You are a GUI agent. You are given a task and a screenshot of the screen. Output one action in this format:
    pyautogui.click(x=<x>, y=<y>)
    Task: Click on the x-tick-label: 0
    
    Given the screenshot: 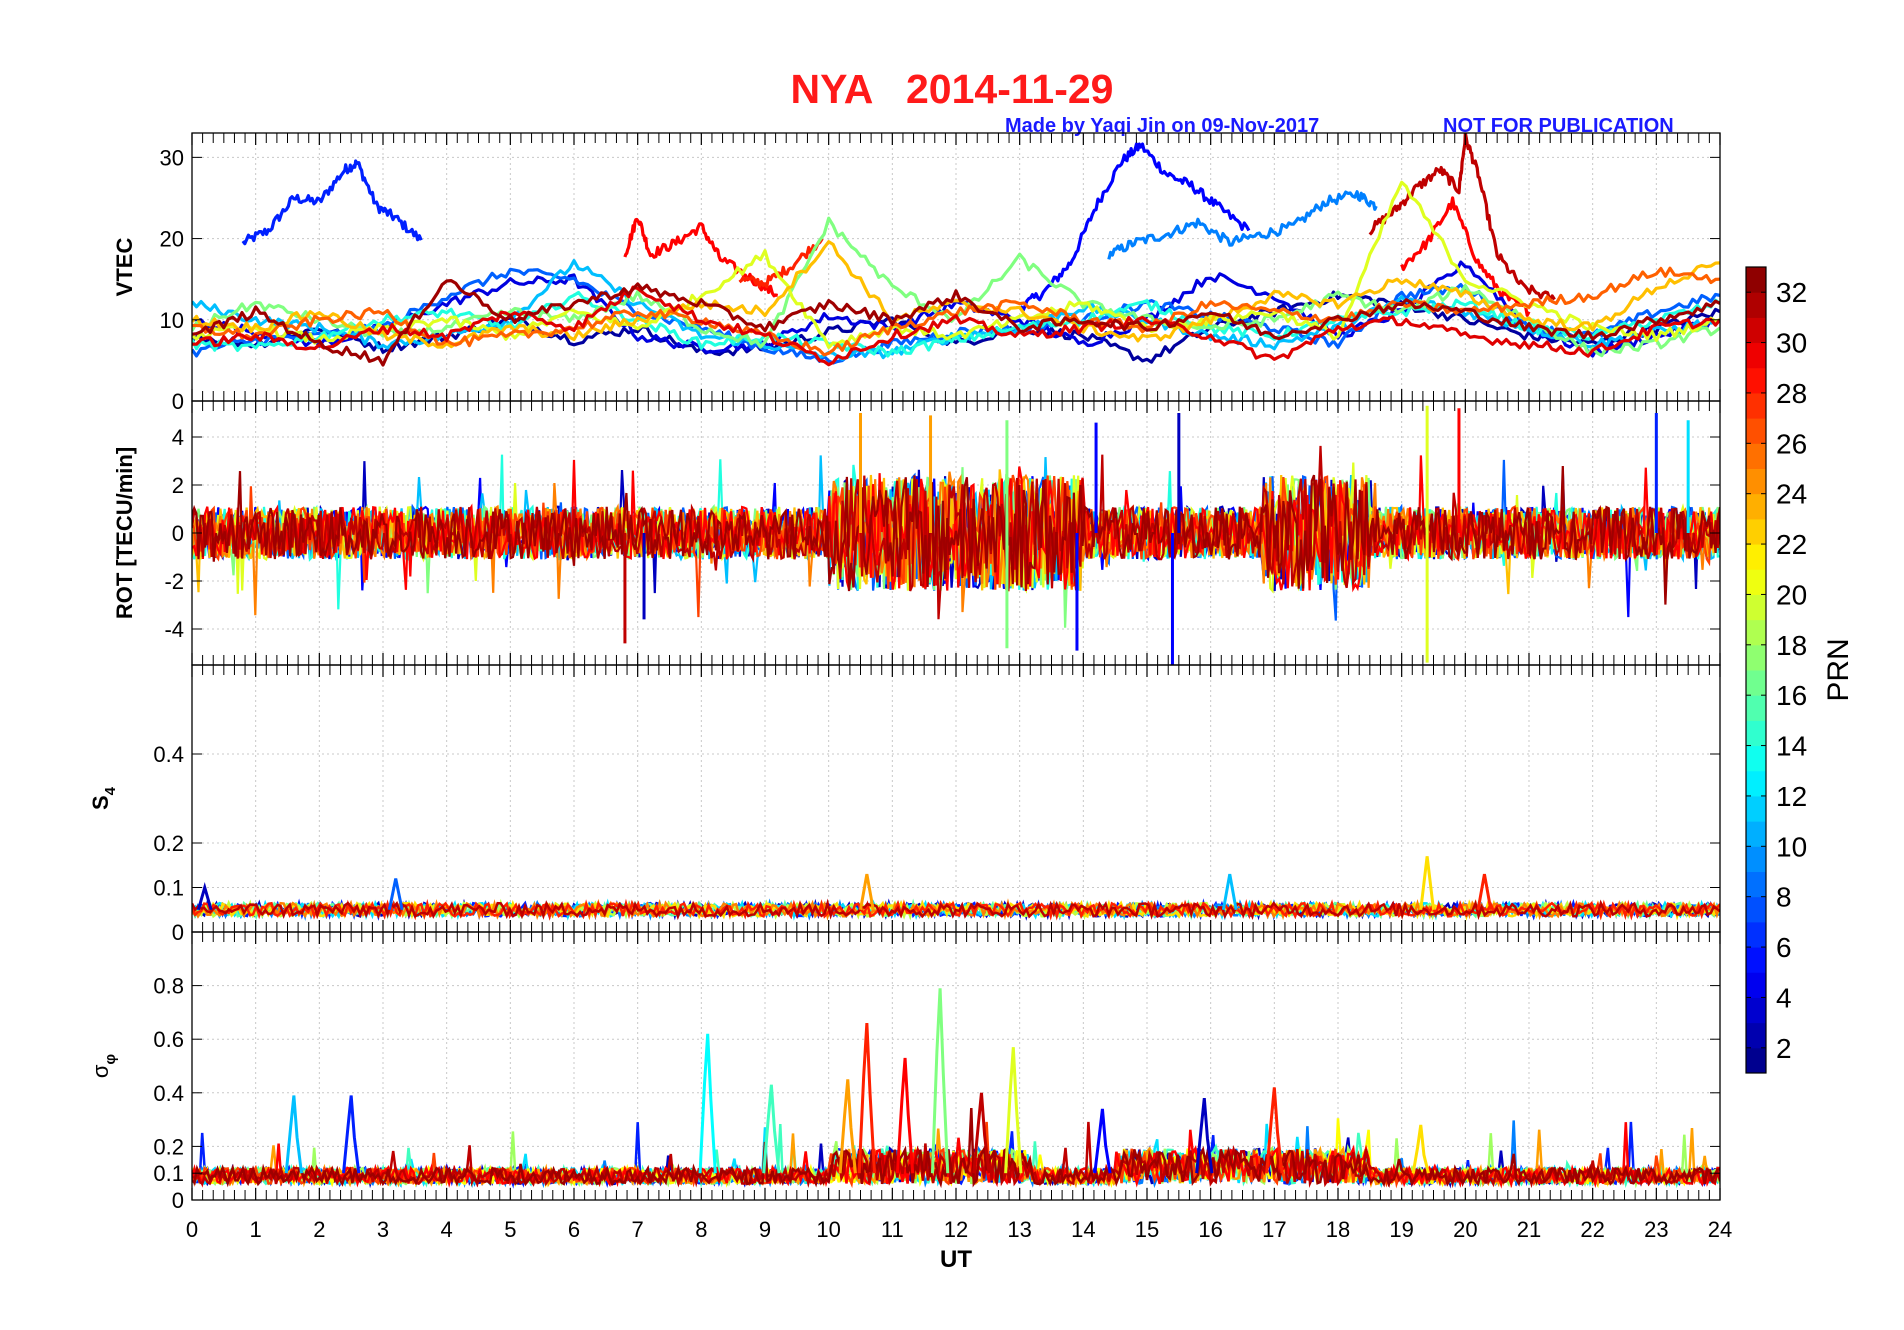 What is the action you would take?
    pyautogui.click(x=192, y=1229)
    